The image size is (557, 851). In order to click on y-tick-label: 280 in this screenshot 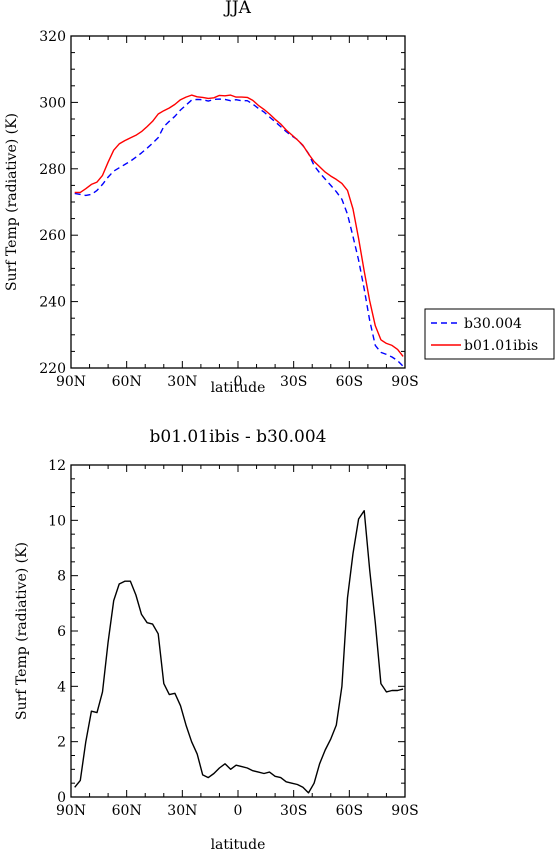, I will do `click(52, 170)`.